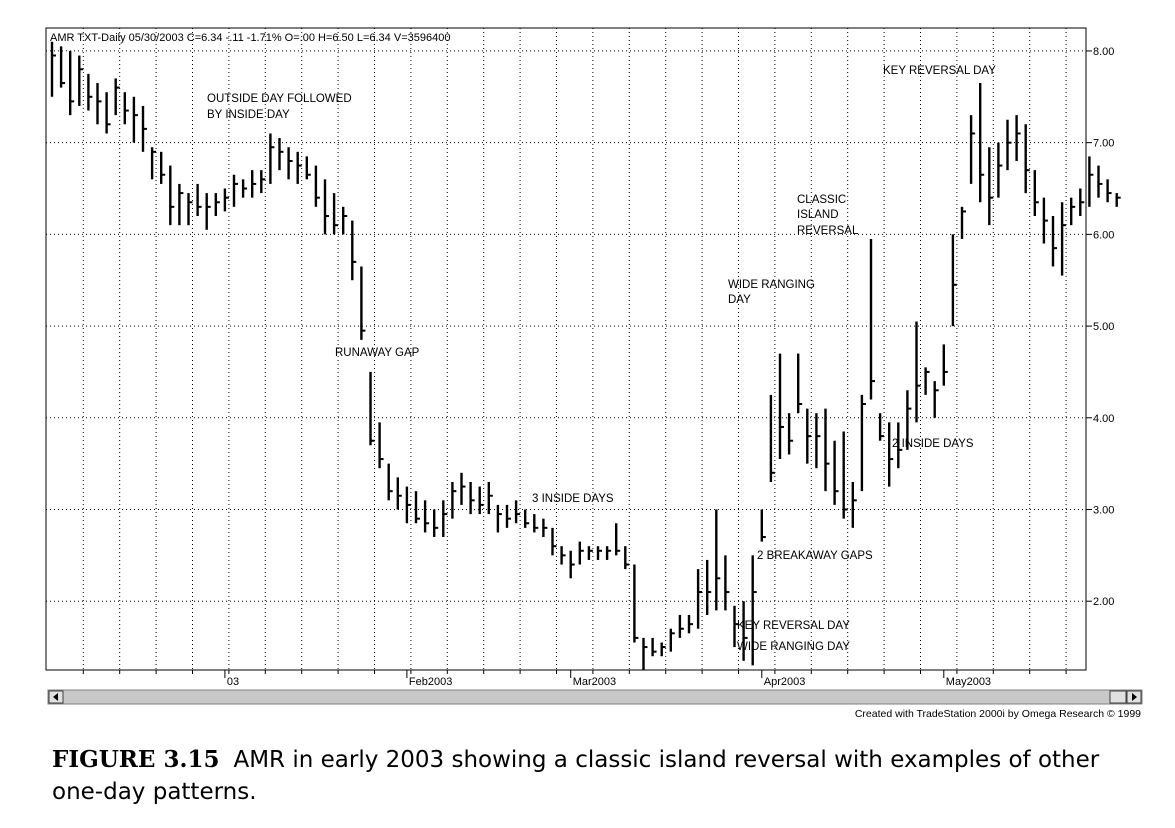 This screenshot has height=828, width=1175. What do you see at coordinates (136, 759) in the screenshot?
I see `figure-label: FIGURE 3.15` at bounding box center [136, 759].